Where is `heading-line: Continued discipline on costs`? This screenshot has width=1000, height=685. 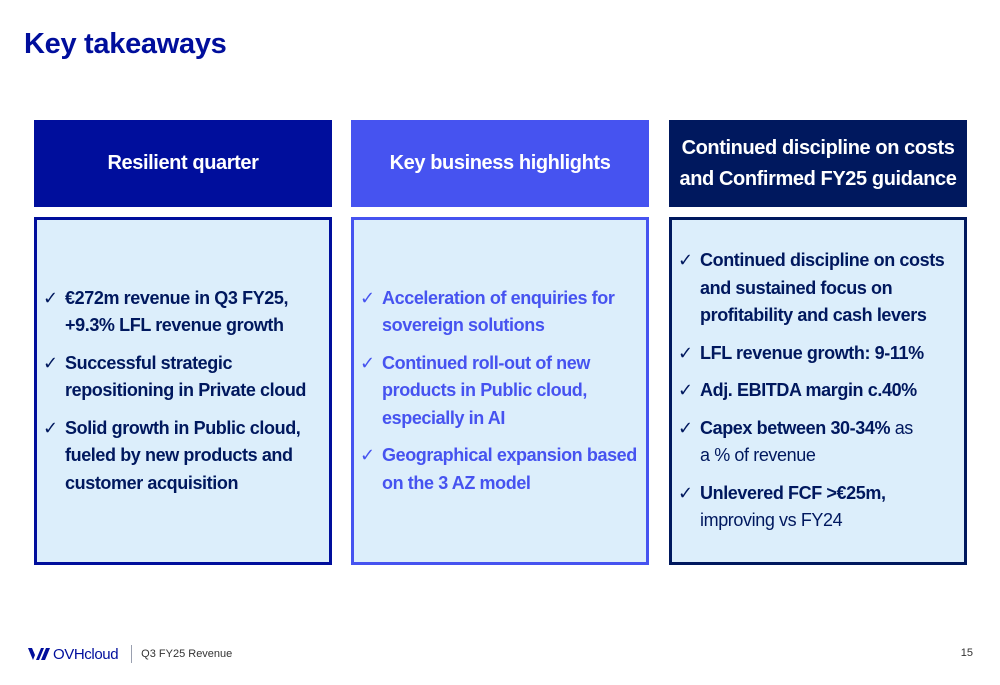
heading-line: Continued discipline on costs is located at coordinates (818, 147).